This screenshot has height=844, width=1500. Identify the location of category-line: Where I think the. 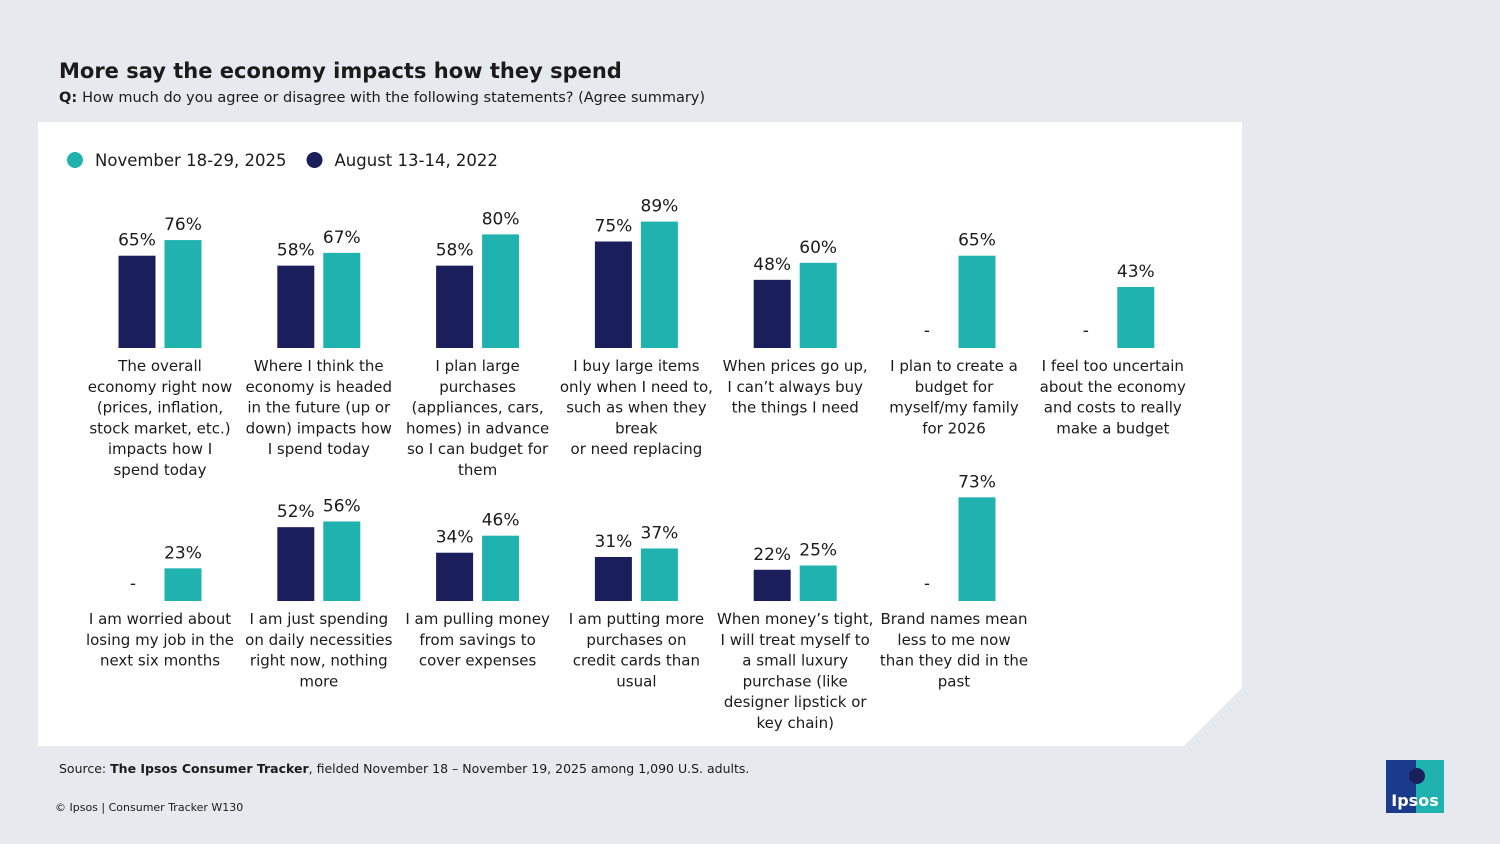
(319, 366).